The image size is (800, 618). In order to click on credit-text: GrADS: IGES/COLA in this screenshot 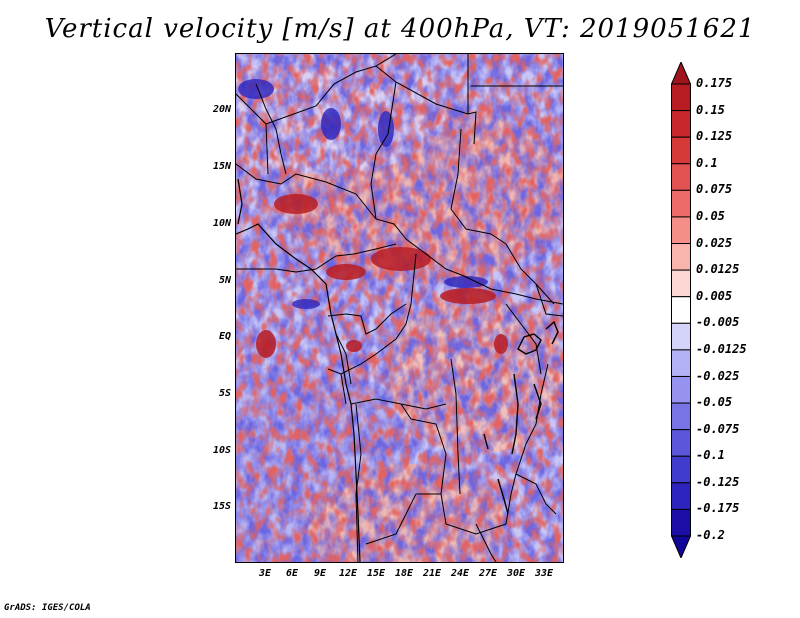, I will do `click(47, 608)`.